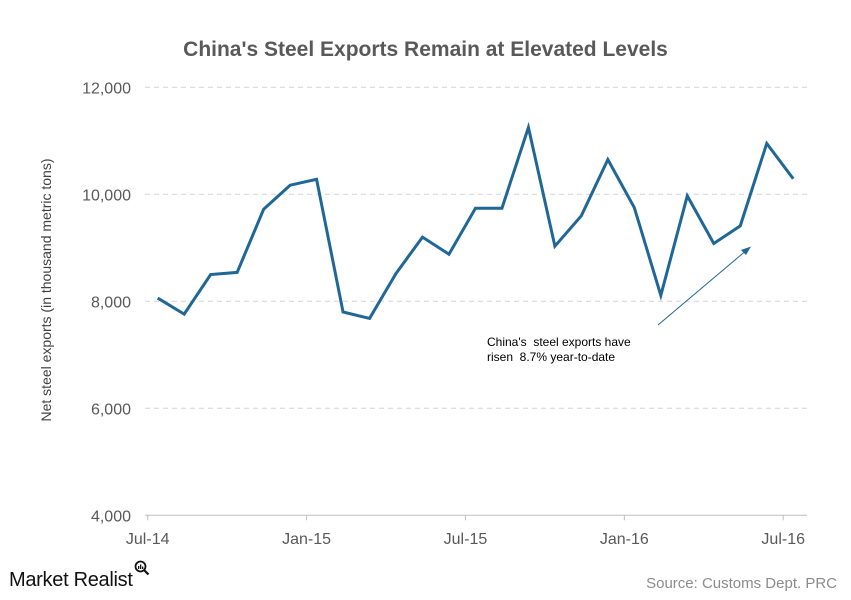 The image size is (851, 600). What do you see at coordinates (71, 580) in the screenshot?
I see `logo-text: Market Realist` at bounding box center [71, 580].